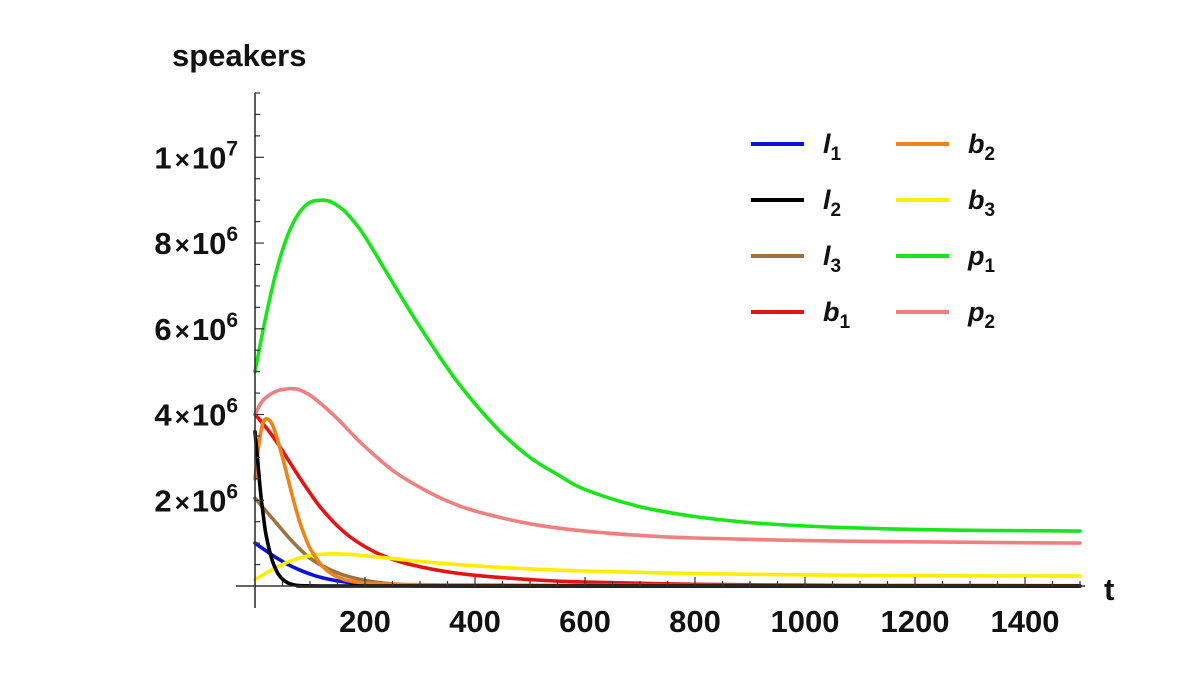  I want to click on legend-label-b1: b1, so click(837, 315).